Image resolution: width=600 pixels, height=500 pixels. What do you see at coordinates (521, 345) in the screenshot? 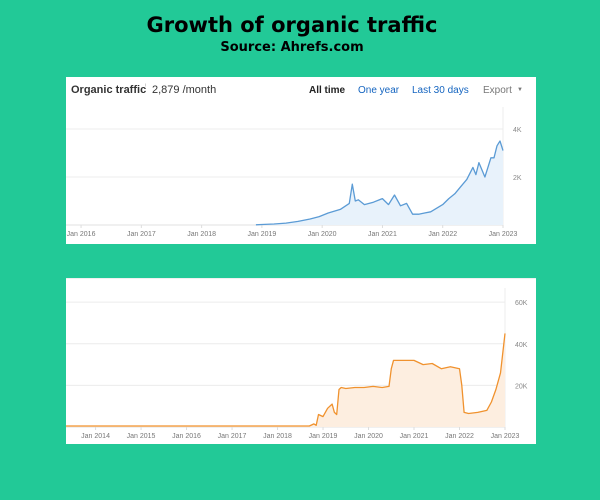
I see `y-tick-label: 40K` at bounding box center [521, 345].